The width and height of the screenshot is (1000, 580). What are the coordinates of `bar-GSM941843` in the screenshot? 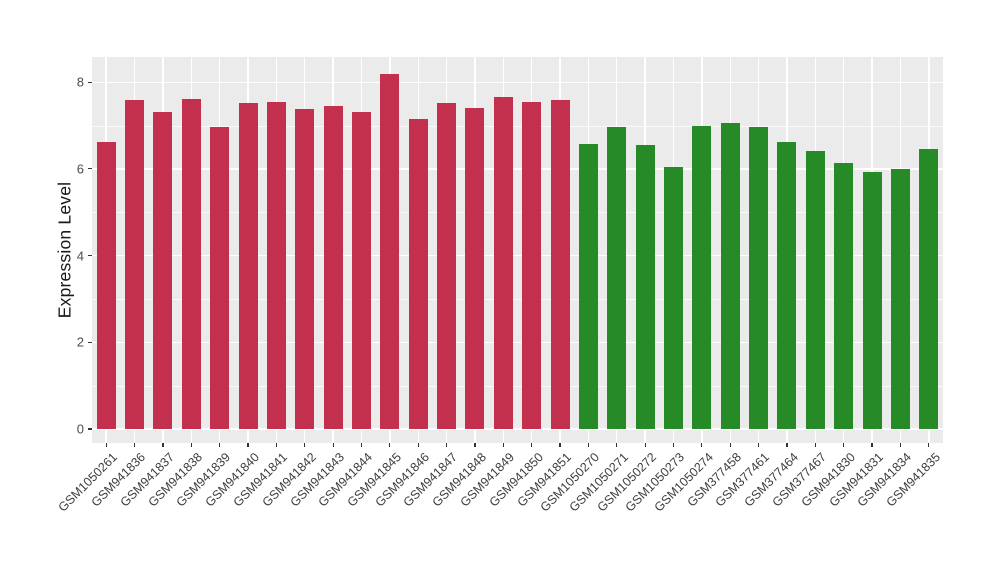 It's located at (333, 267).